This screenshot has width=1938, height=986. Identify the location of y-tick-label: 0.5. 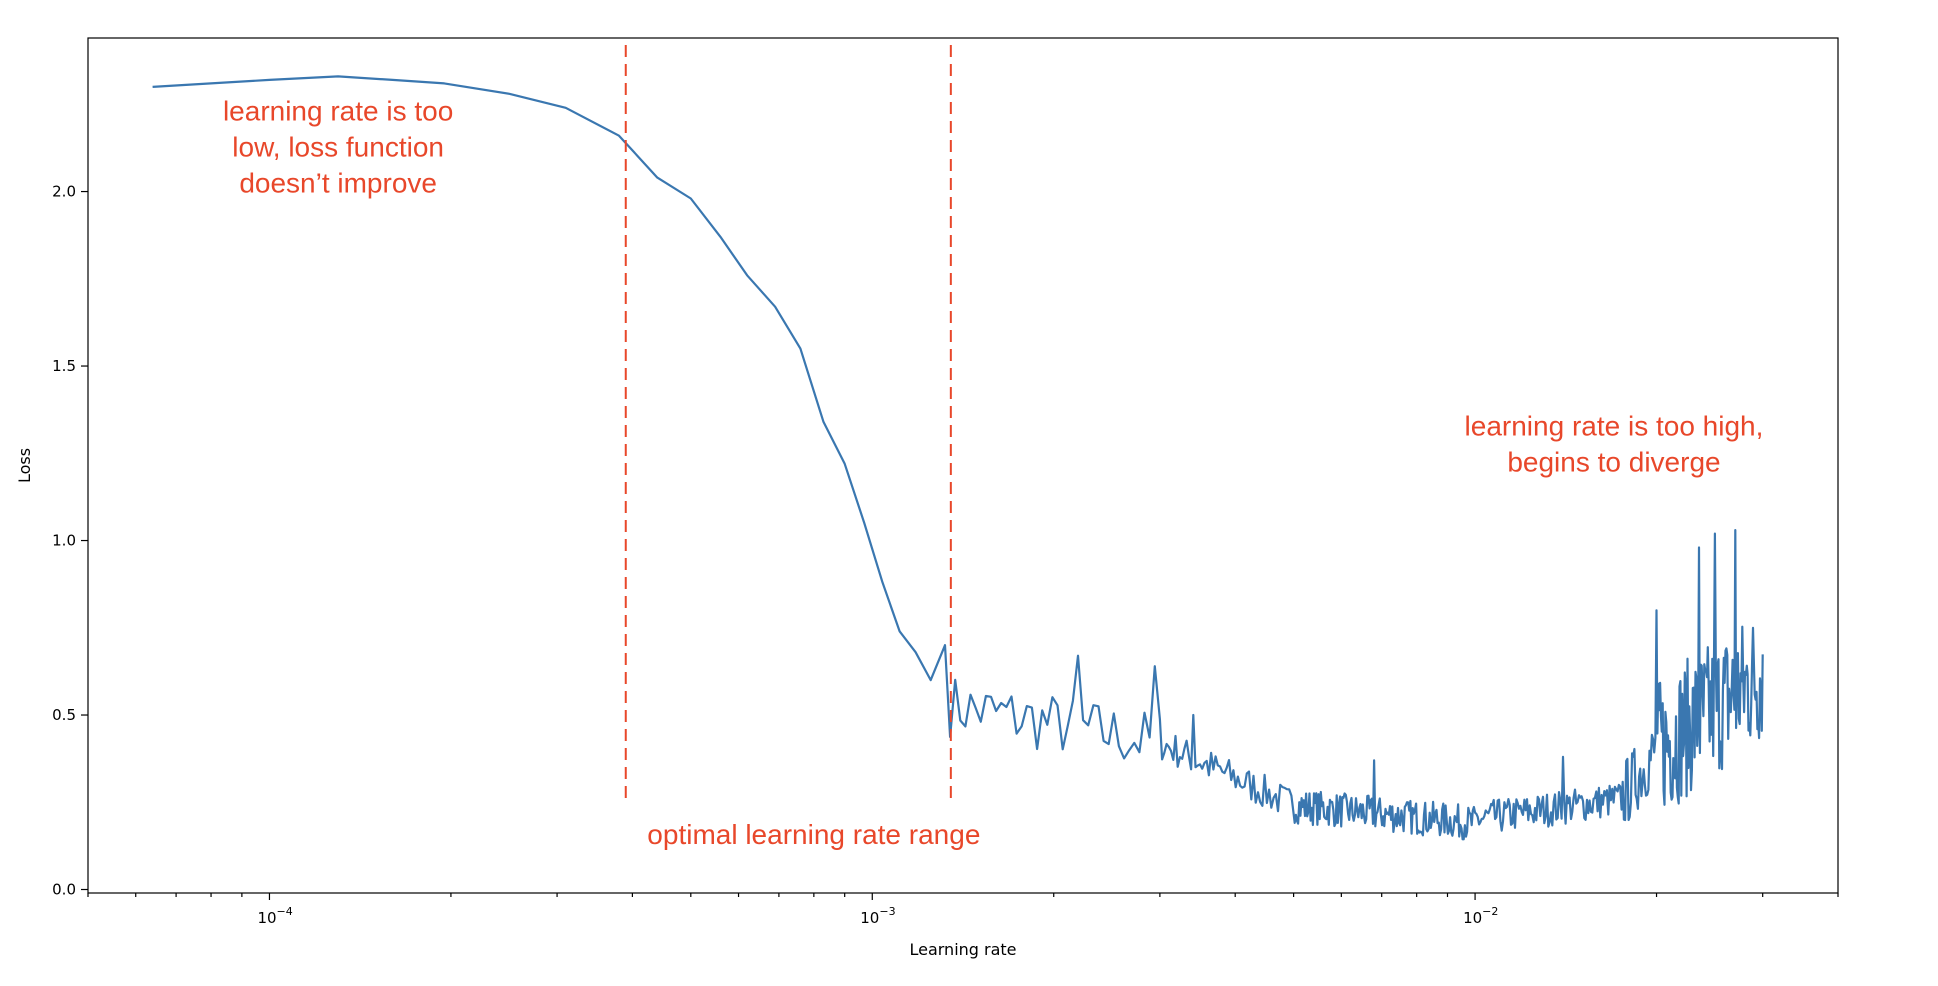
(64, 715).